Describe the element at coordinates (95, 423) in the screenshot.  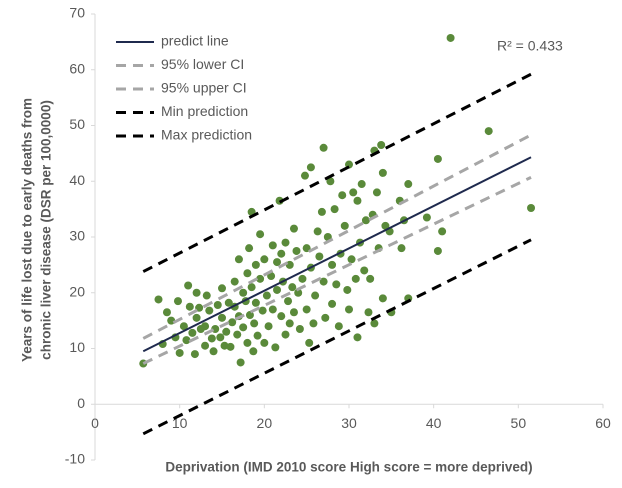
I see `x-tick-label: 0` at that location.